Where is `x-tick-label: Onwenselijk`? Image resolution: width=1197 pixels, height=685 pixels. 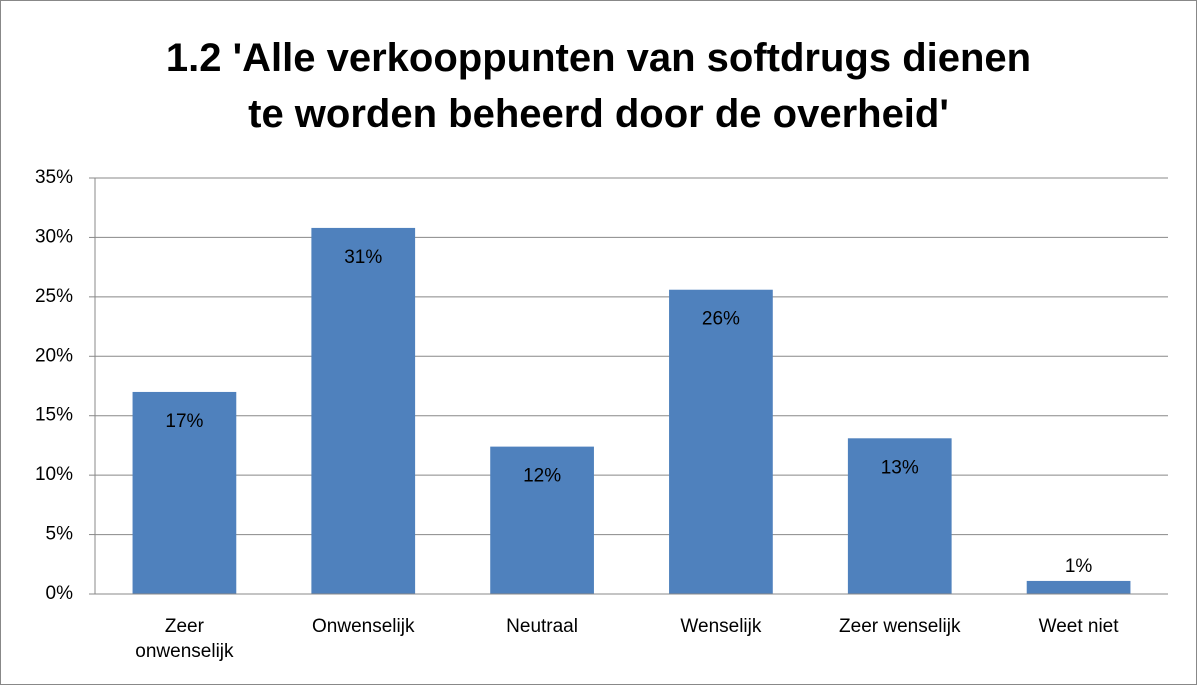 x-tick-label: Onwenselijk is located at coordinates (363, 626).